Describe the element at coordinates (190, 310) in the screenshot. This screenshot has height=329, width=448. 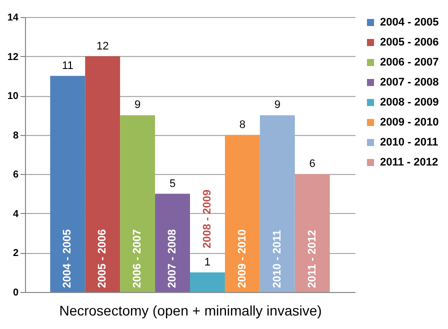
I see `x-axis-title: Necrosectomy (open + minimally invasive)` at that location.